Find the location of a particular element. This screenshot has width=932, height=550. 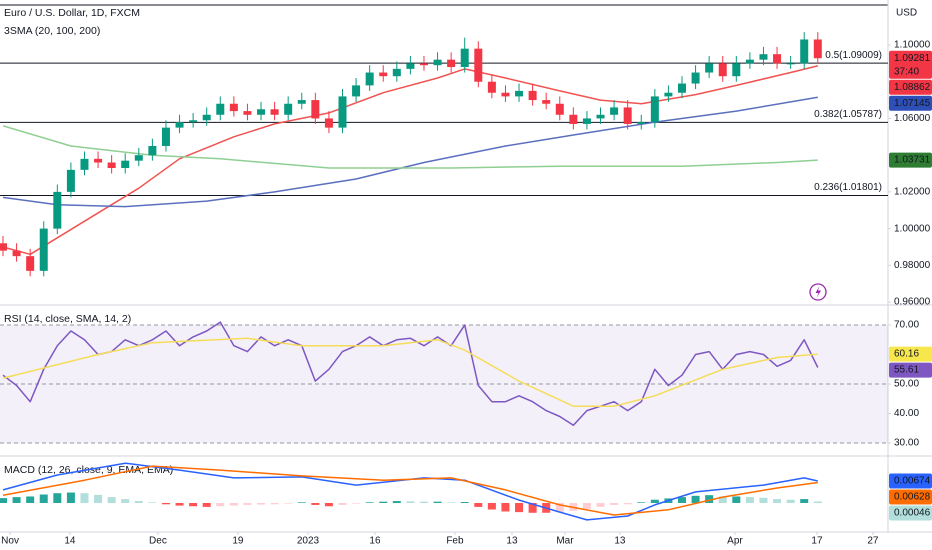

price-badge-label: 0.00628 is located at coordinates (912, 497).